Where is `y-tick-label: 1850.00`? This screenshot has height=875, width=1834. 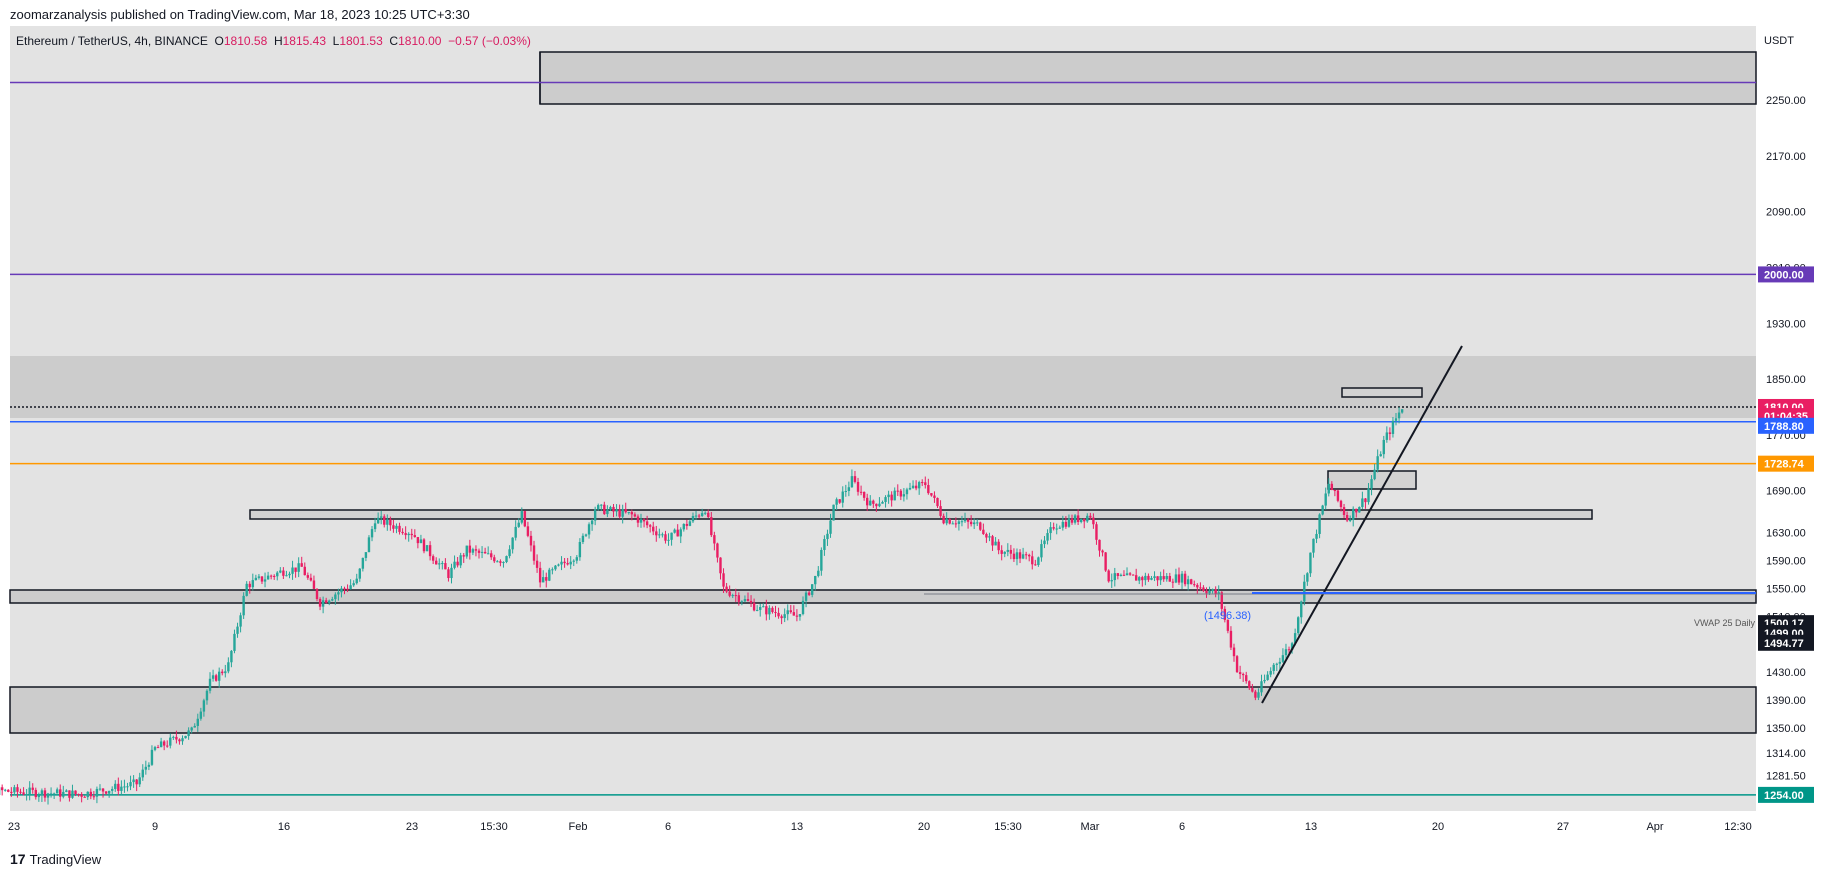 y-tick-label: 1850.00 is located at coordinates (1786, 380).